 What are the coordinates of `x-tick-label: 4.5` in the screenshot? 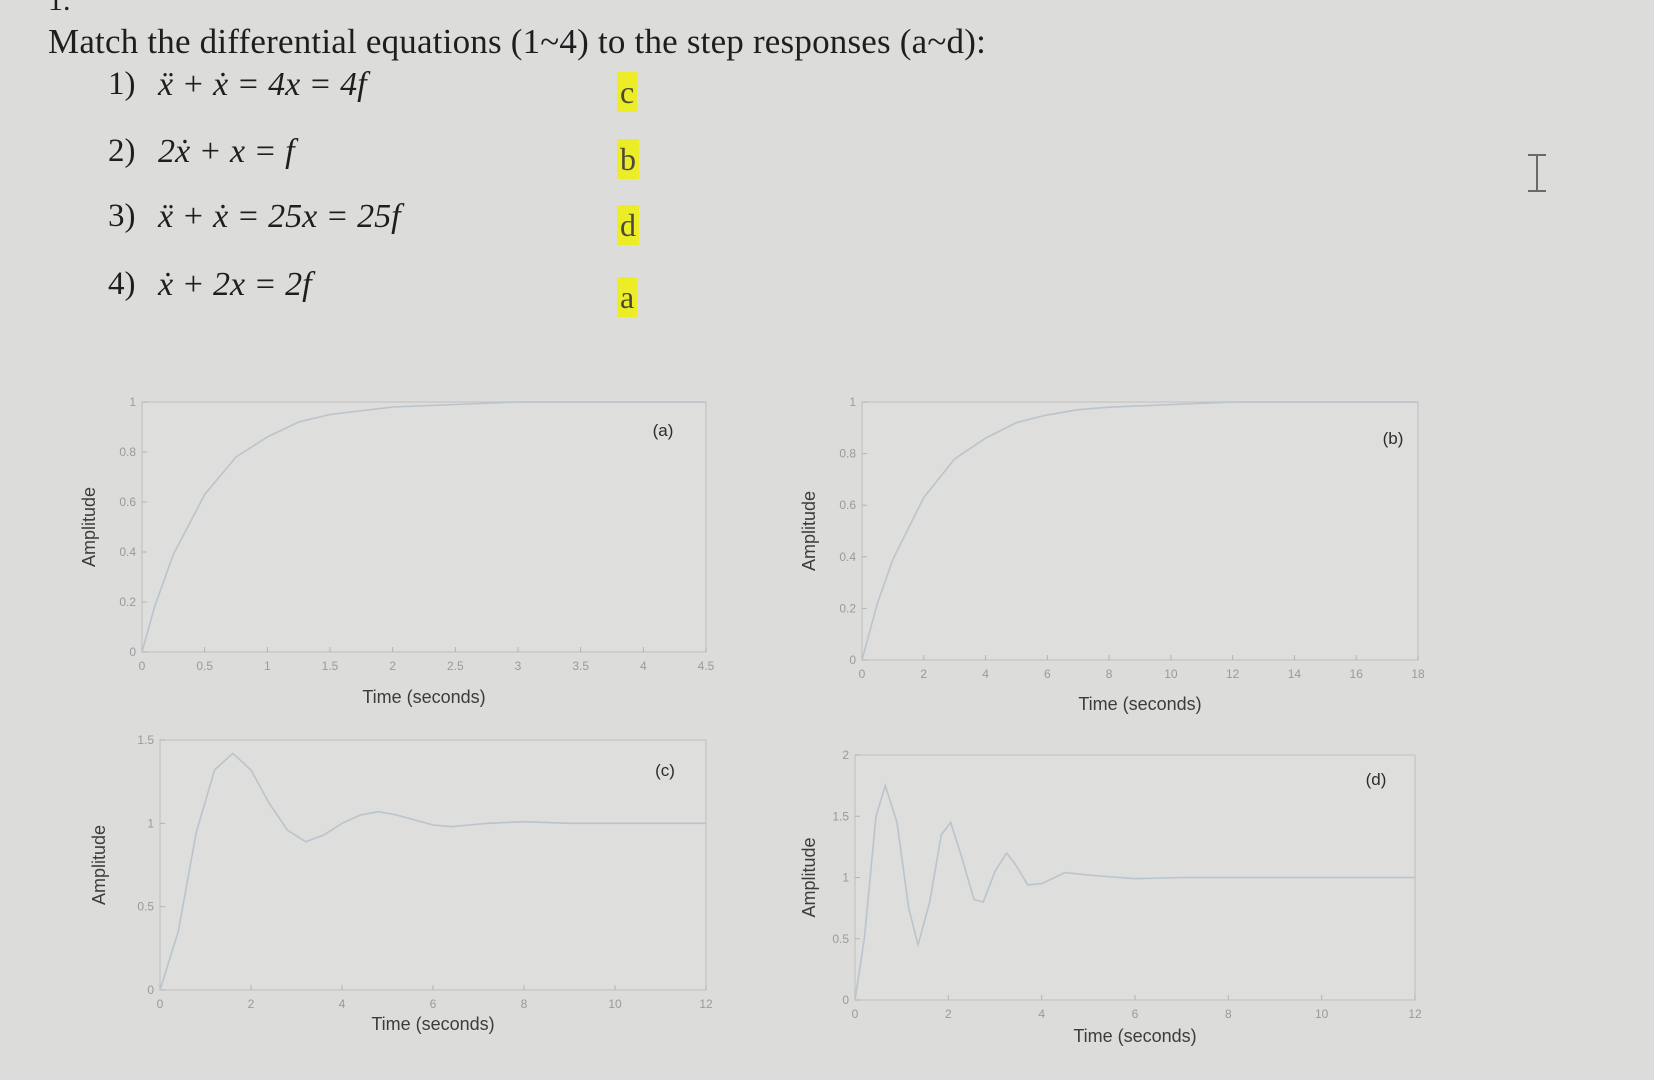 It's located at (706, 666).